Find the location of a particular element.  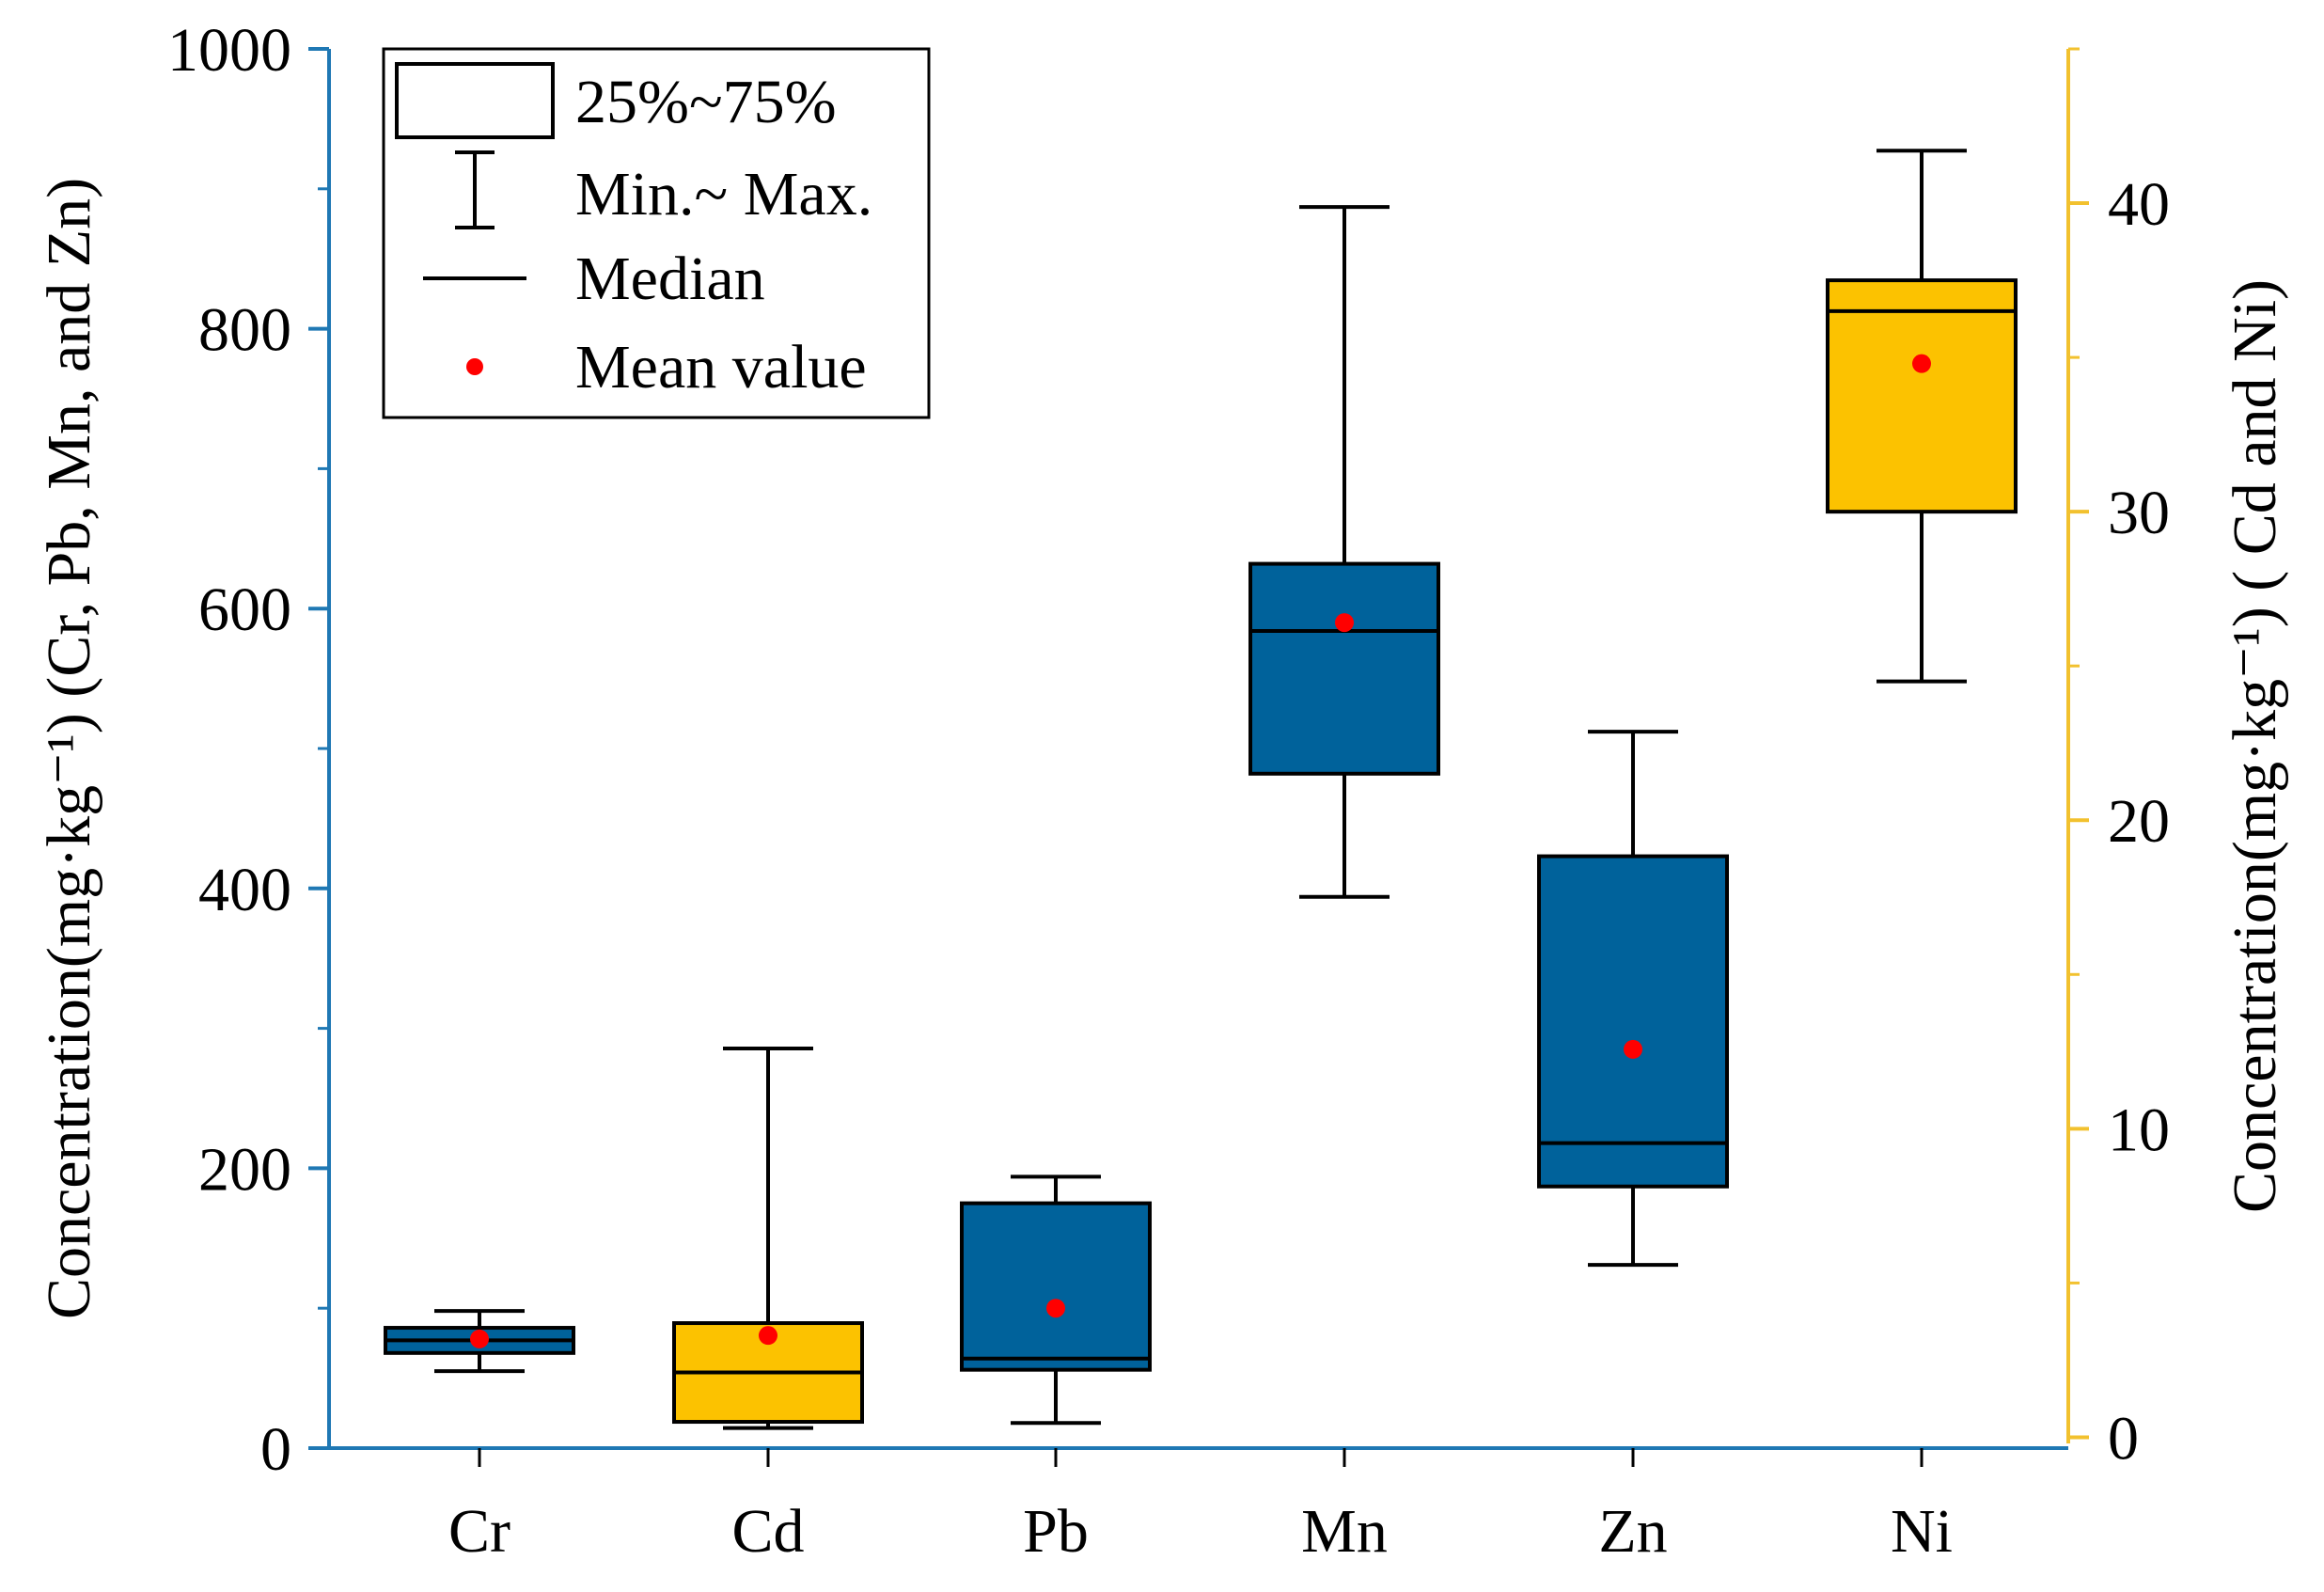

iqr-box-ni is located at coordinates (1922, 396).